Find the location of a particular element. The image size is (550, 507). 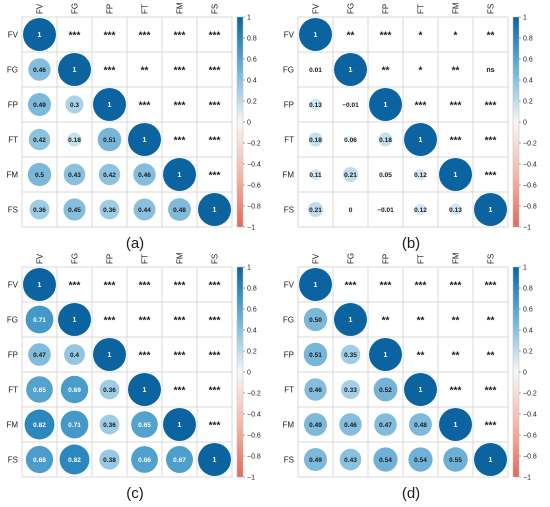

colorbar-tick-label: 0.6 is located at coordinates (252, 60).